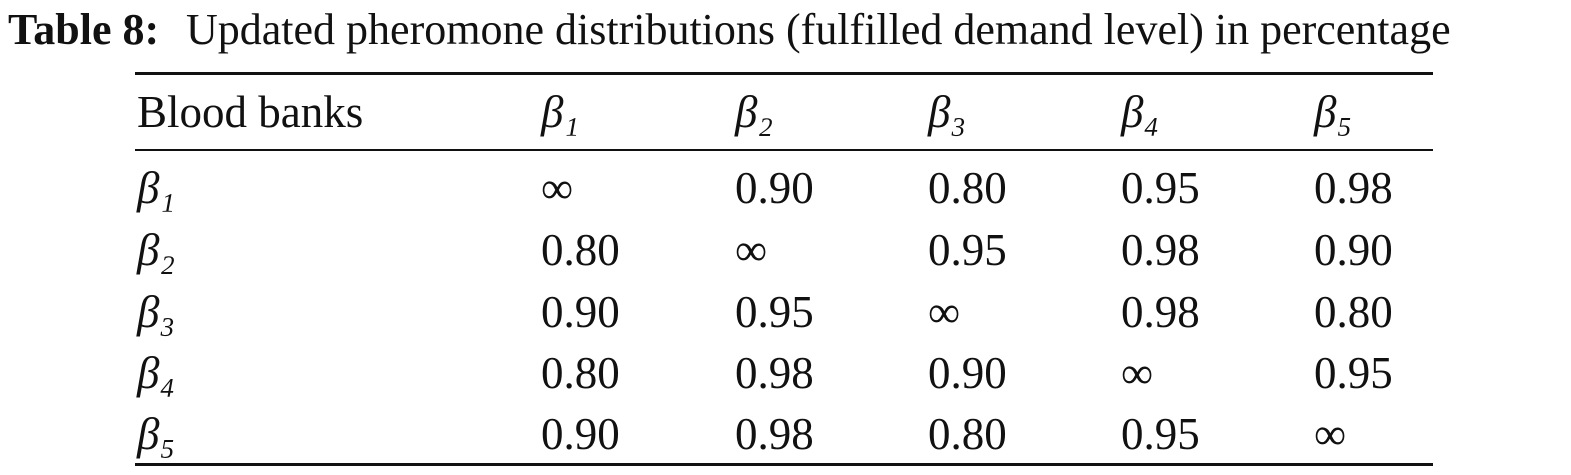 Image resolution: width=1571 pixels, height=475 pixels. What do you see at coordinates (156, 434) in the screenshot?
I see `row-label: β₅` at bounding box center [156, 434].